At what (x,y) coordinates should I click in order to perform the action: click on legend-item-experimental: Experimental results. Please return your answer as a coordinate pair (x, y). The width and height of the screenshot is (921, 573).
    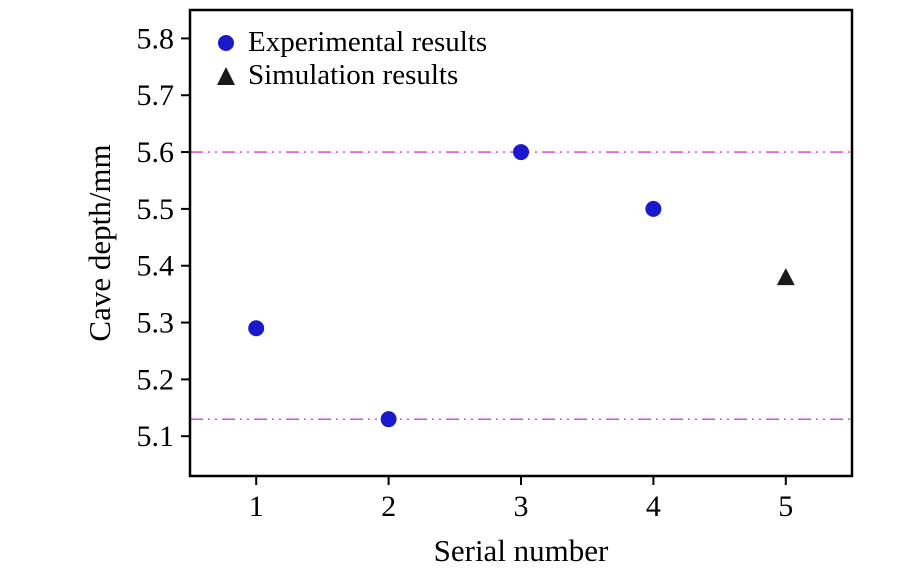
    Looking at the image, I should click on (350, 42).